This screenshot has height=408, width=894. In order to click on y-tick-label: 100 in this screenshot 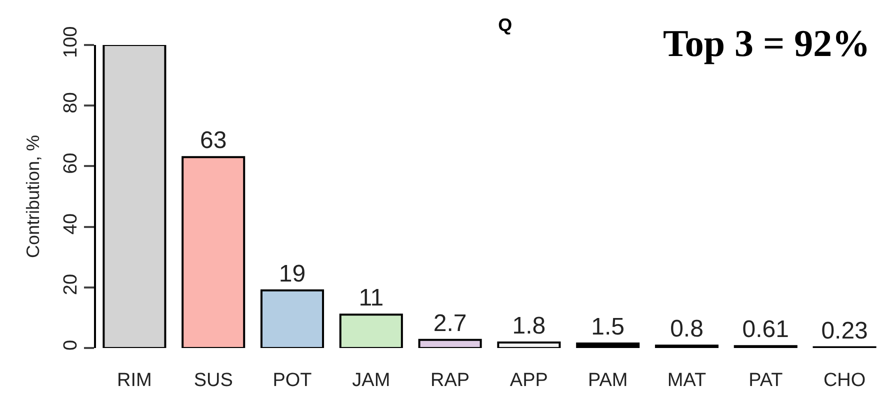, I will do `click(71, 42)`.